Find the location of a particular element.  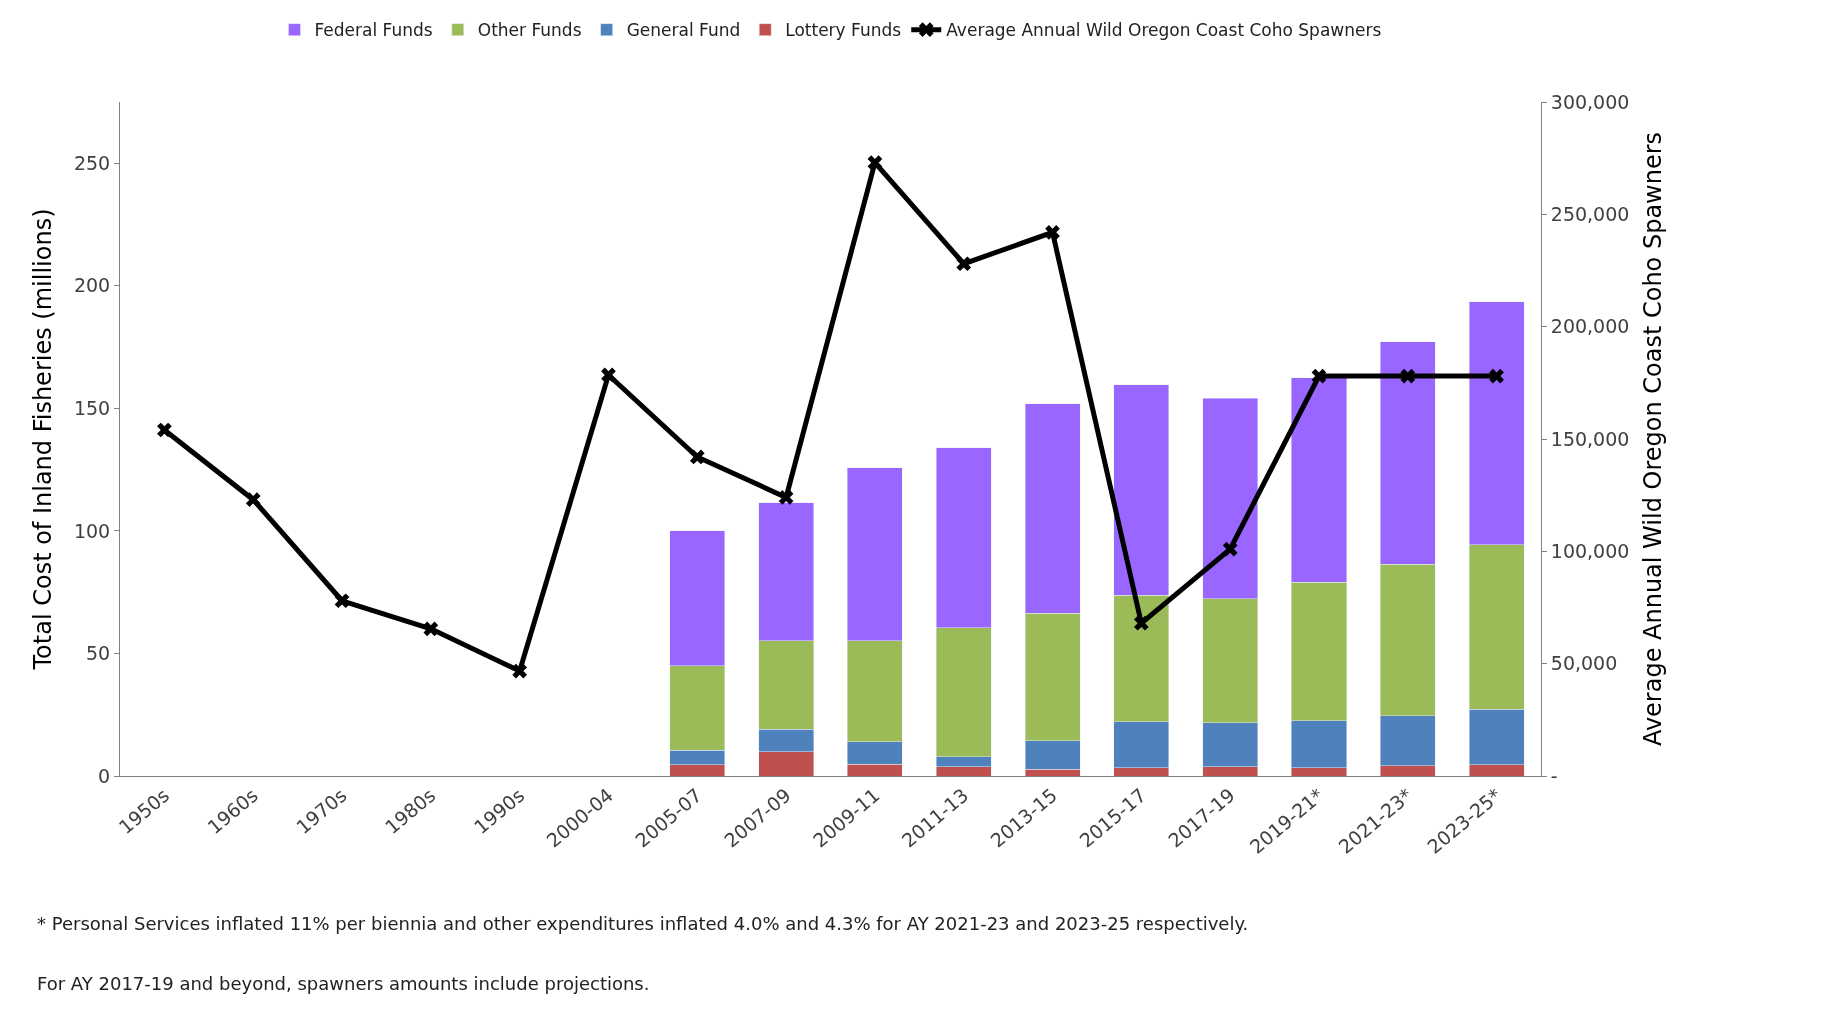

y-tick-label: 100 is located at coordinates (92, 530).